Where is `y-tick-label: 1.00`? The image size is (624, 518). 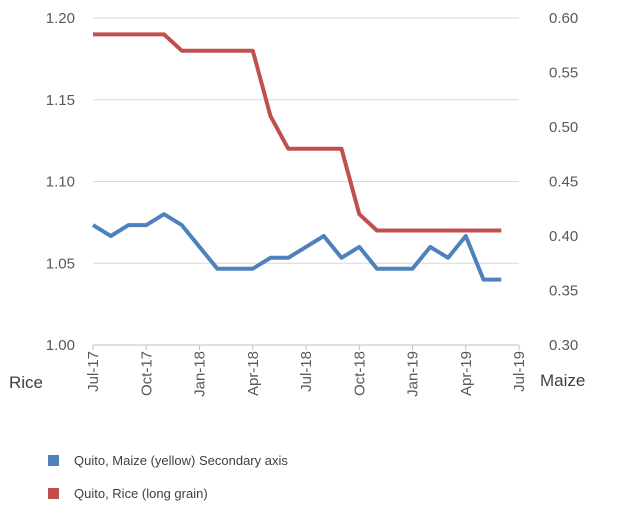
y-tick-label: 1.00 is located at coordinates (60, 345).